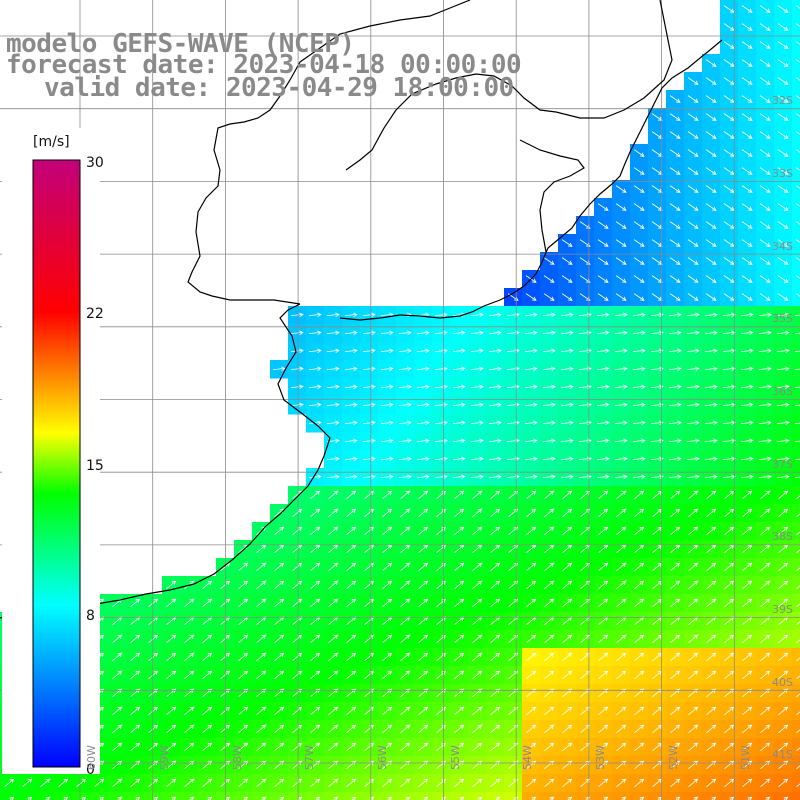  I want to click on lon-label: 60W, so click(91, 757).